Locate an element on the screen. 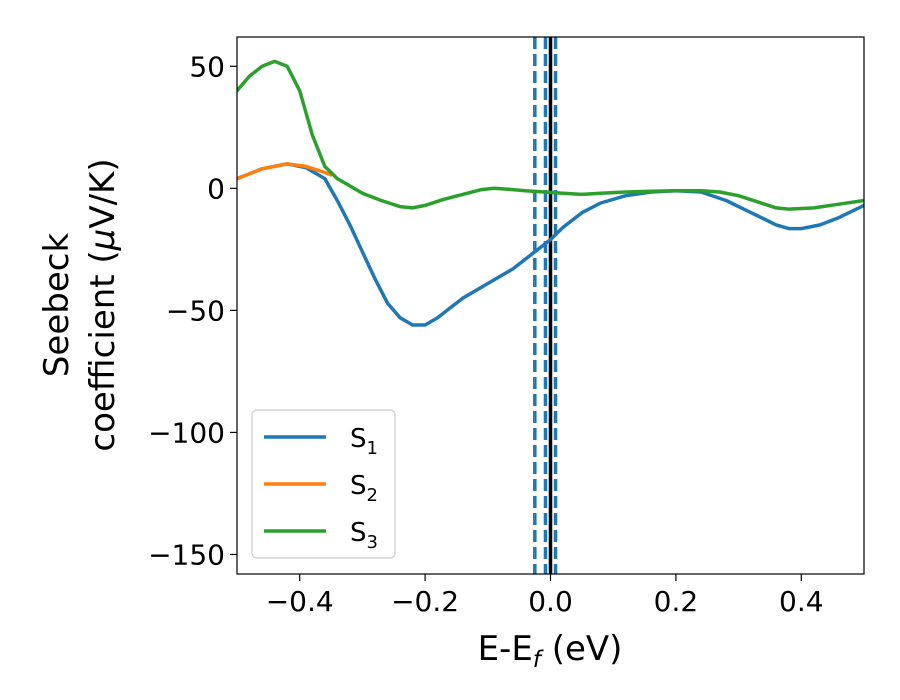 This screenshot has width=900, height=700. series-line-s2 is located at coordinates (285, 171).